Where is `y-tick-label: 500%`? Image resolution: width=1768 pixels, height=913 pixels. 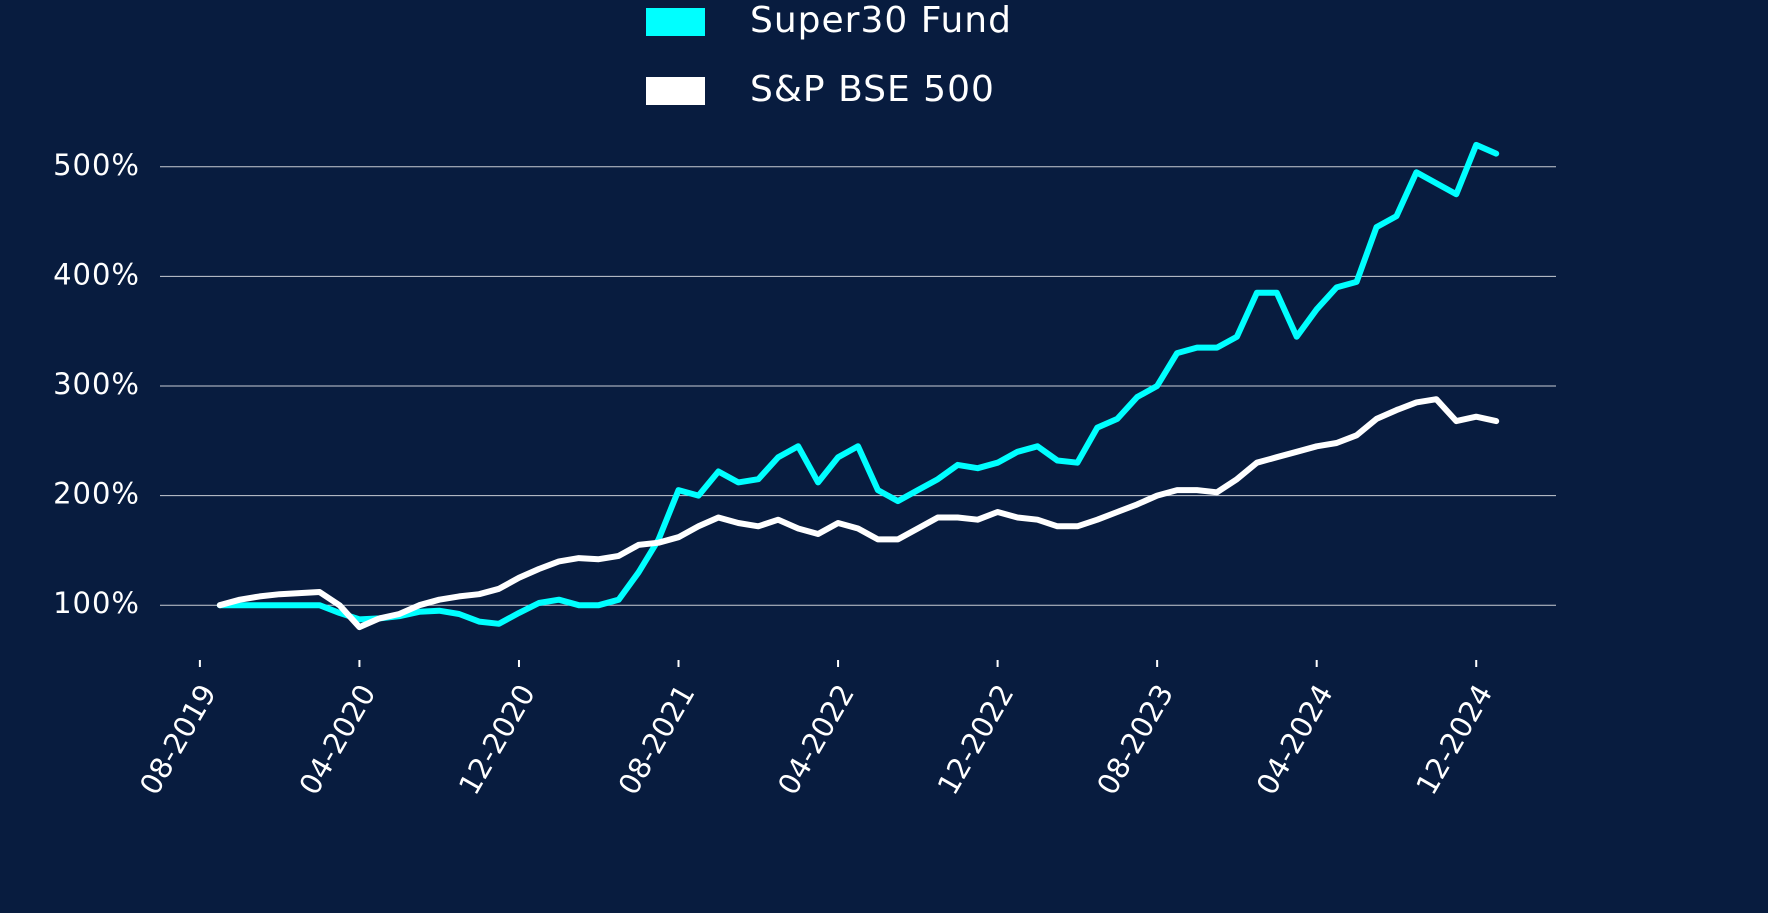
y-tick-label: 500% is located at coordinates (96, 165).